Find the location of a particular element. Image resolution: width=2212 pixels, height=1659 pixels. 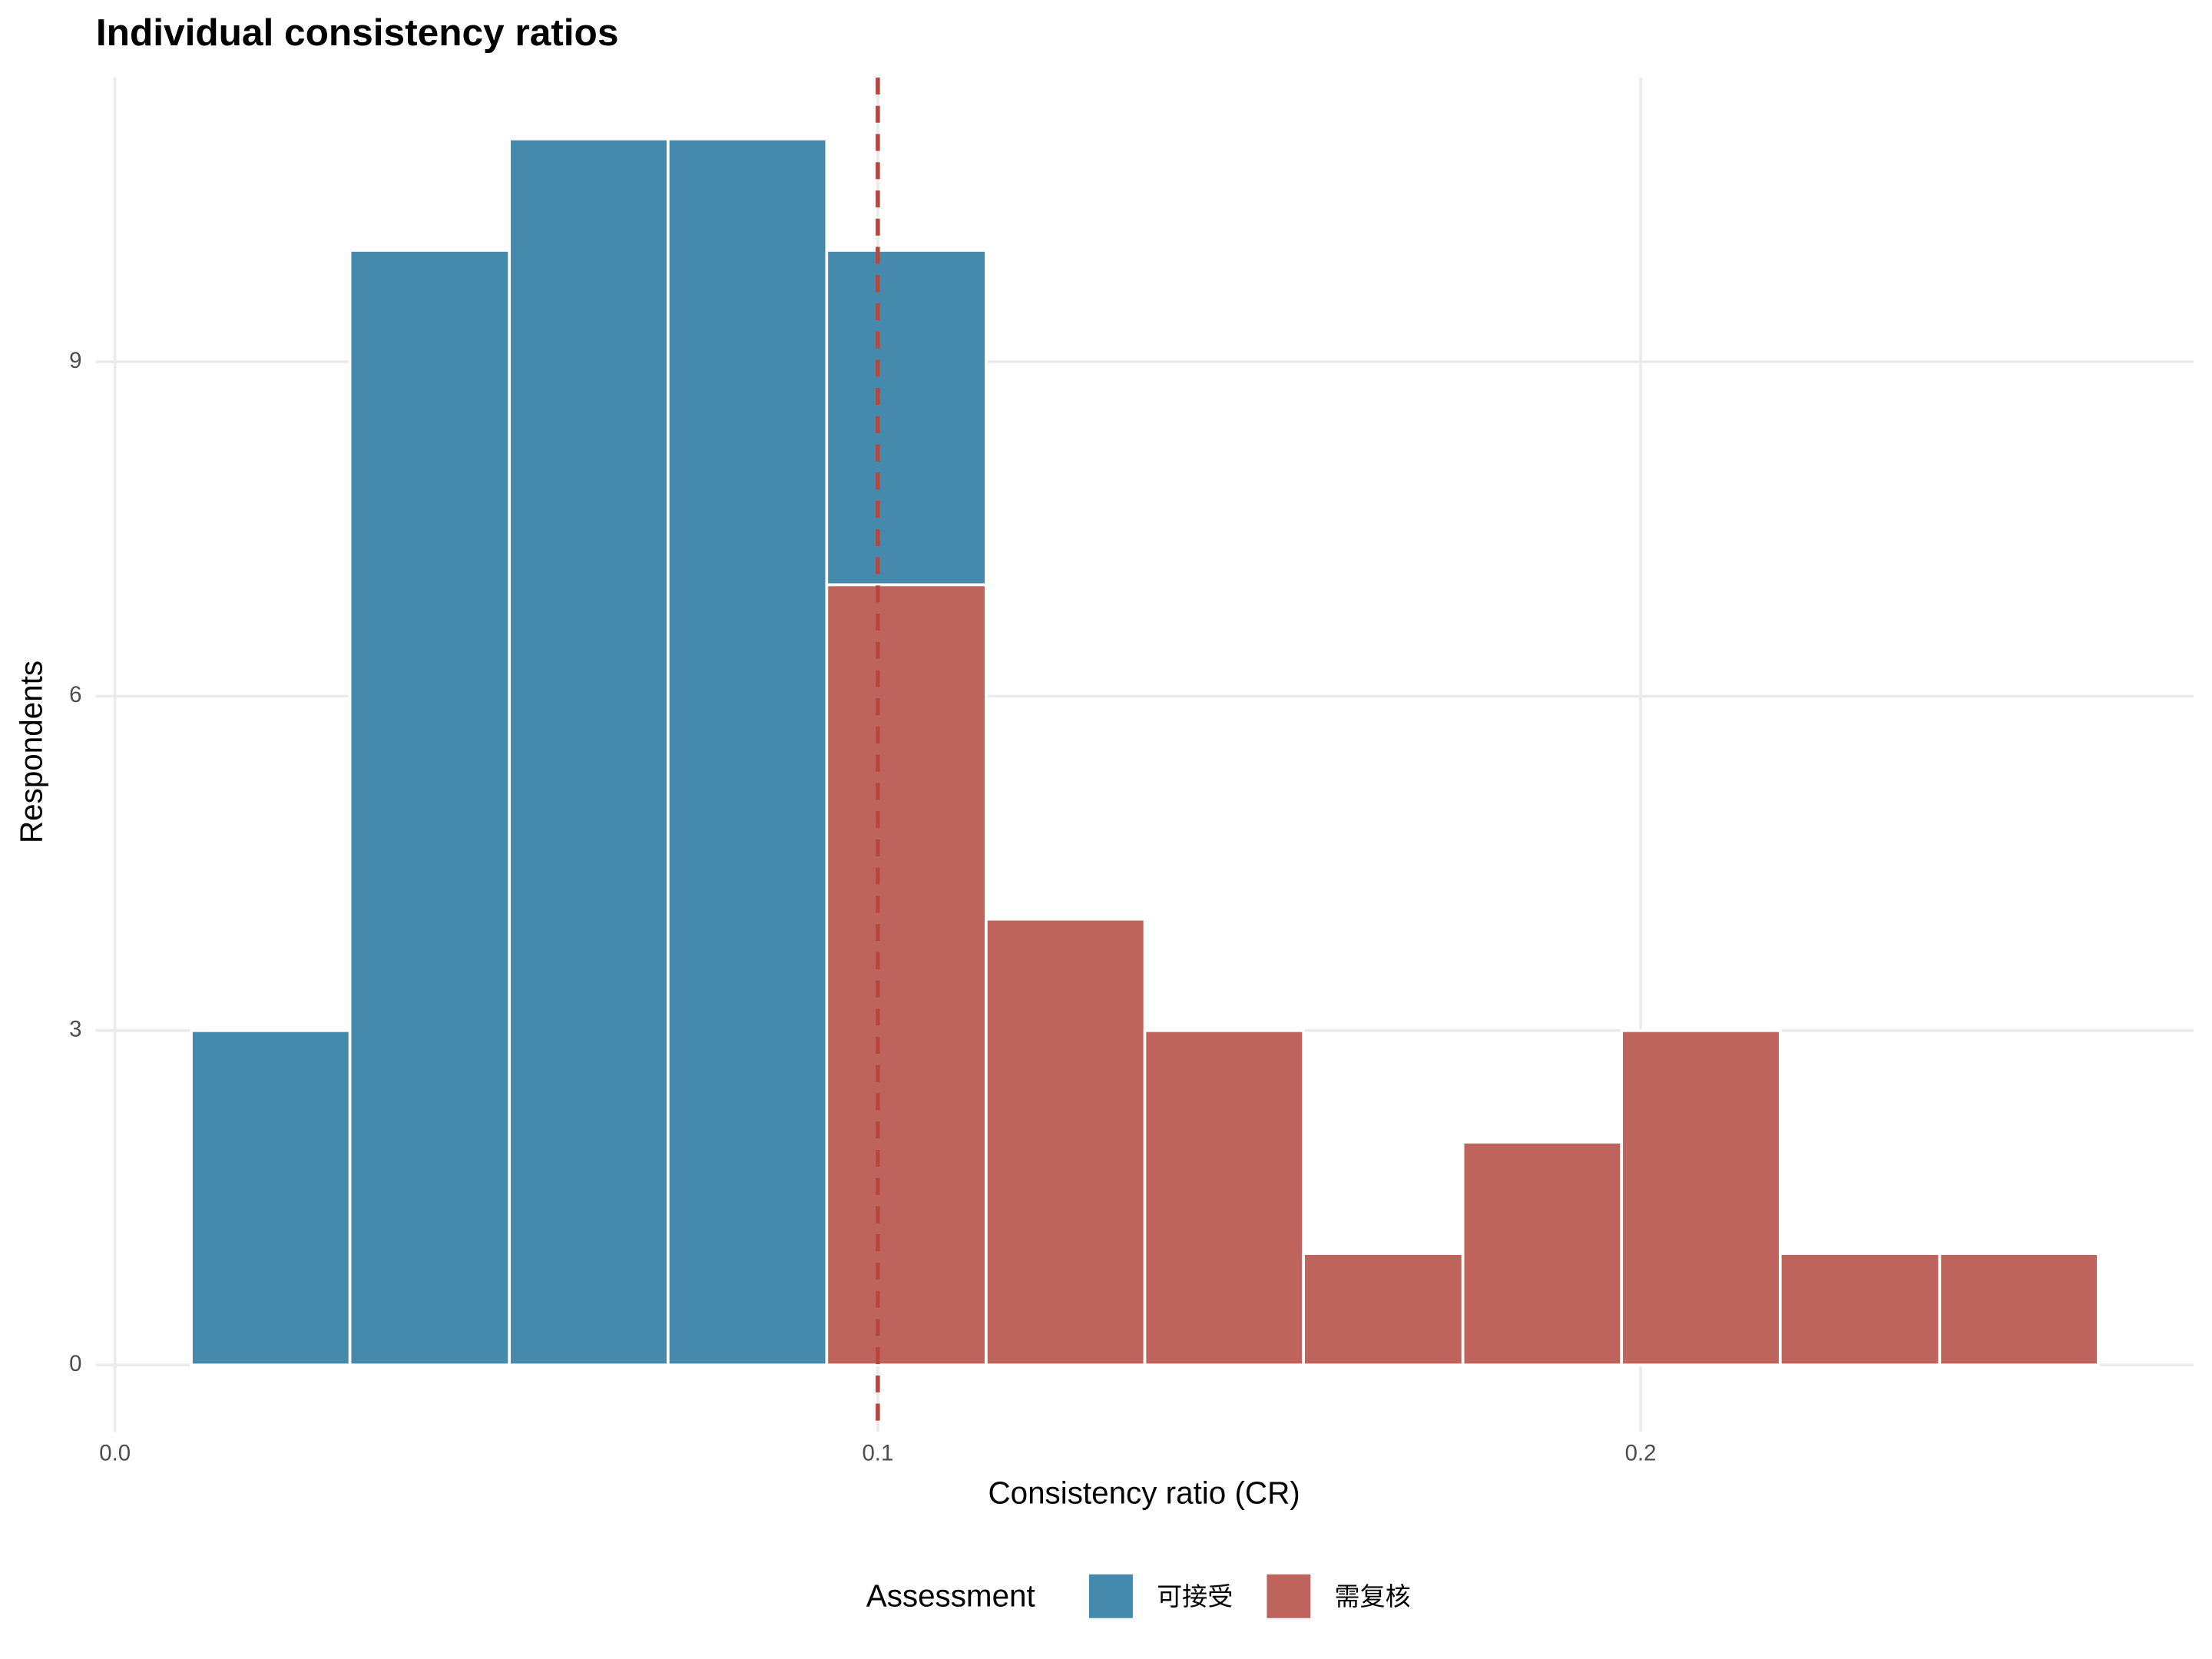

x-axis-label: Consistency ratio (CR) is located at coordinates (1144, 1493).